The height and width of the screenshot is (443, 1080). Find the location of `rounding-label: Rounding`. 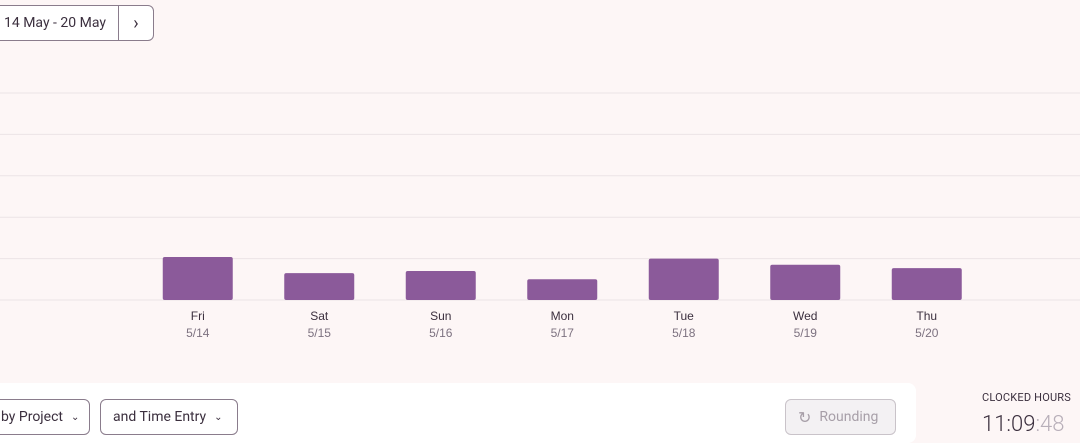

rounding-label: Rounding is located at coordinates (849, 417).